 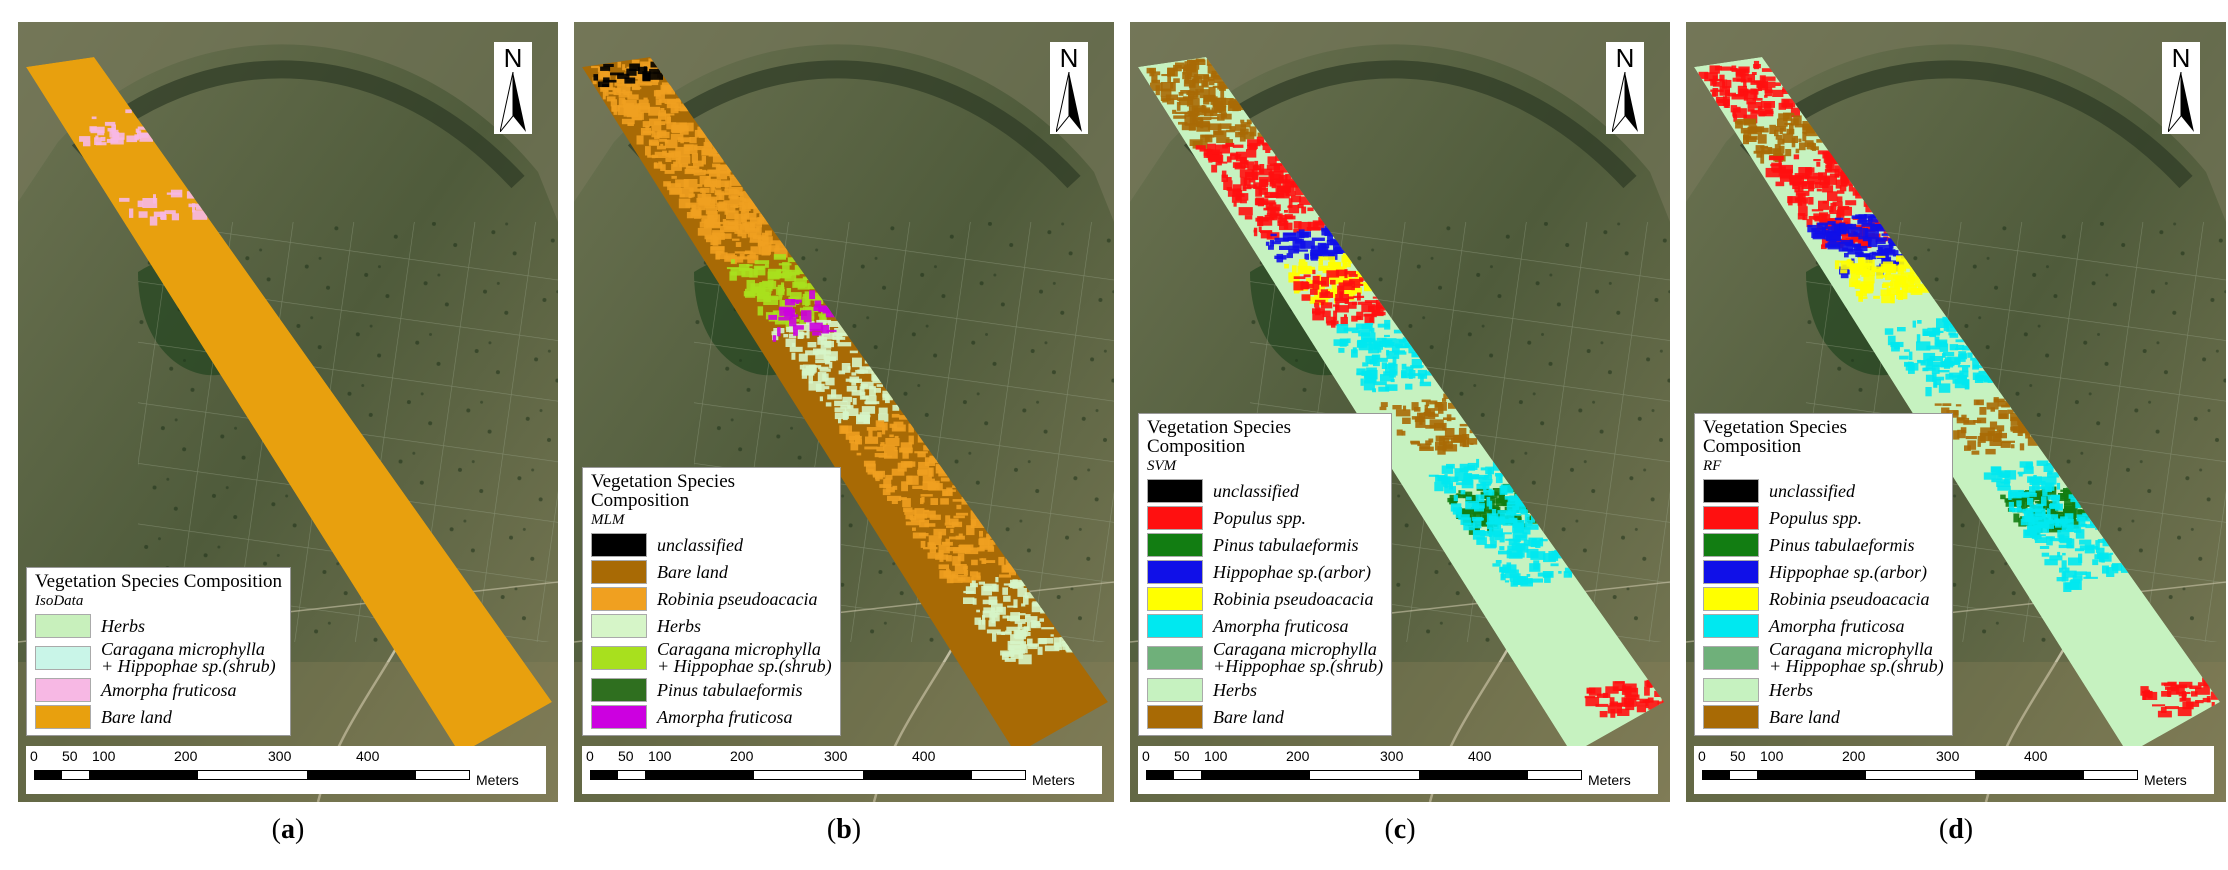 What do you see at coordinates (59, 601) in the screenshot?
I see `legend-method: IsoData` at bounding box center [59, 601].